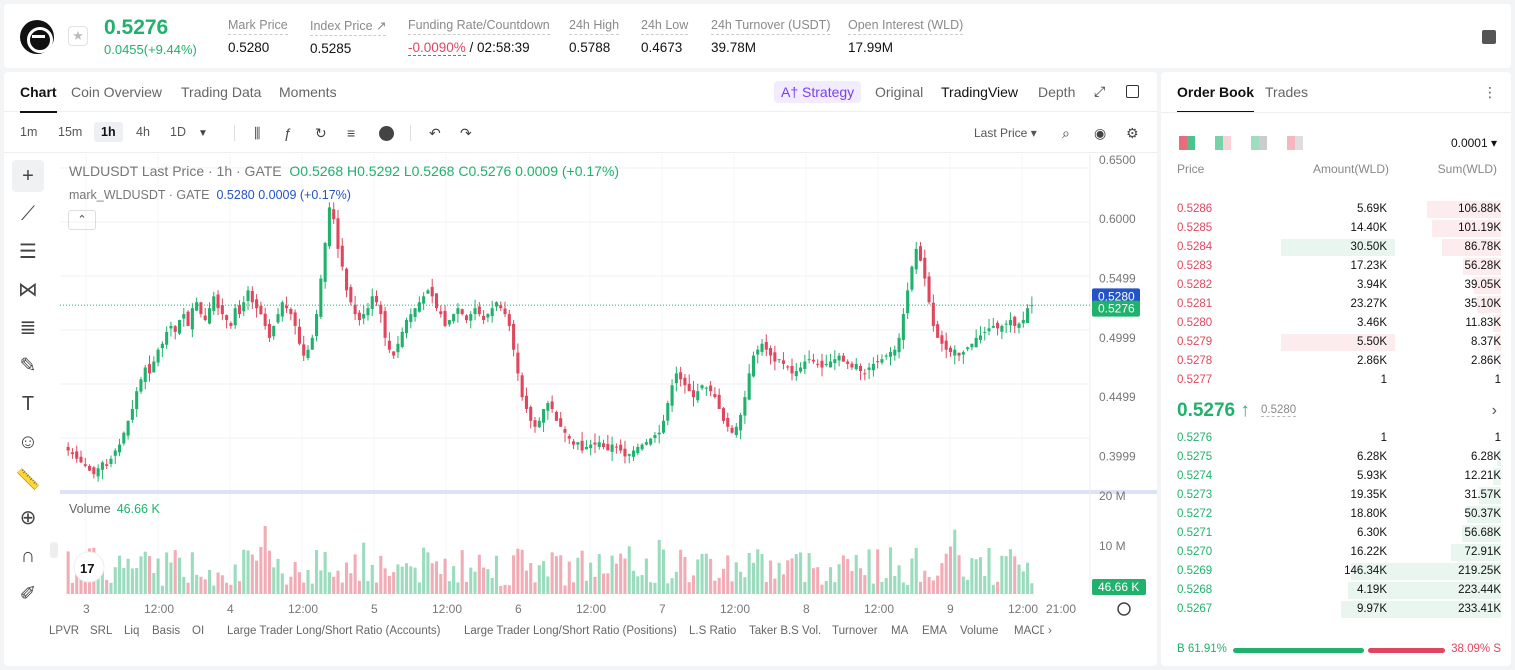  Describe the element at coordinates (143, 132) in the screenshot. I see `timeframe-4h: 4h` at that location.